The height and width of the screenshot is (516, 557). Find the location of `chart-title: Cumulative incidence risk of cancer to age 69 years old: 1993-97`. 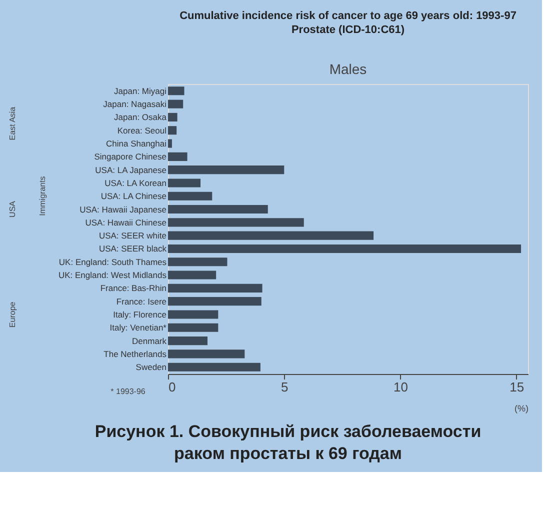

chart-title: Cumulative incidence risk of cancer to age 69 years old: 1993-97 is located at coordinates (348, 16).